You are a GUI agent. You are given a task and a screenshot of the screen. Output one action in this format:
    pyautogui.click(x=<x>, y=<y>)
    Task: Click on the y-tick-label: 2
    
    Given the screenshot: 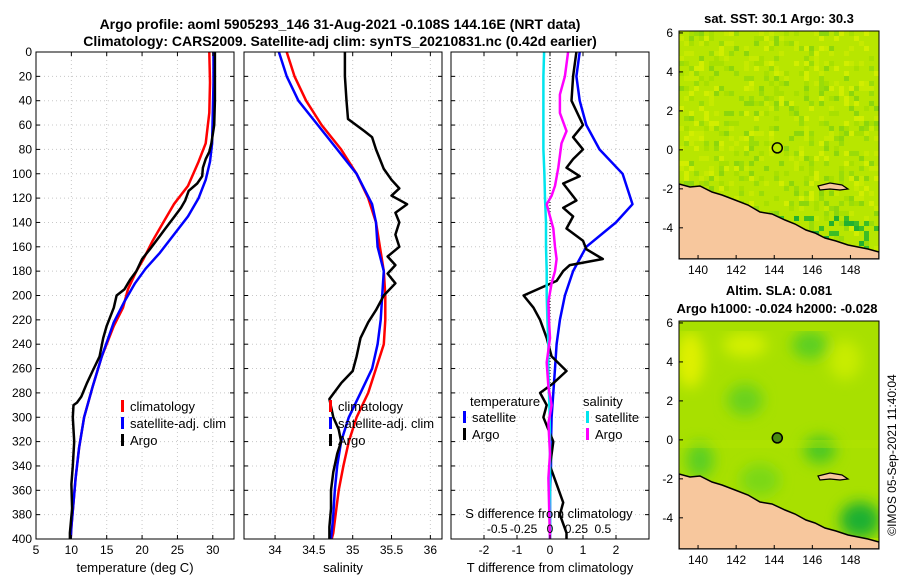 What is the action you would take?
    pyautogui.click(x=669, y=401)
    